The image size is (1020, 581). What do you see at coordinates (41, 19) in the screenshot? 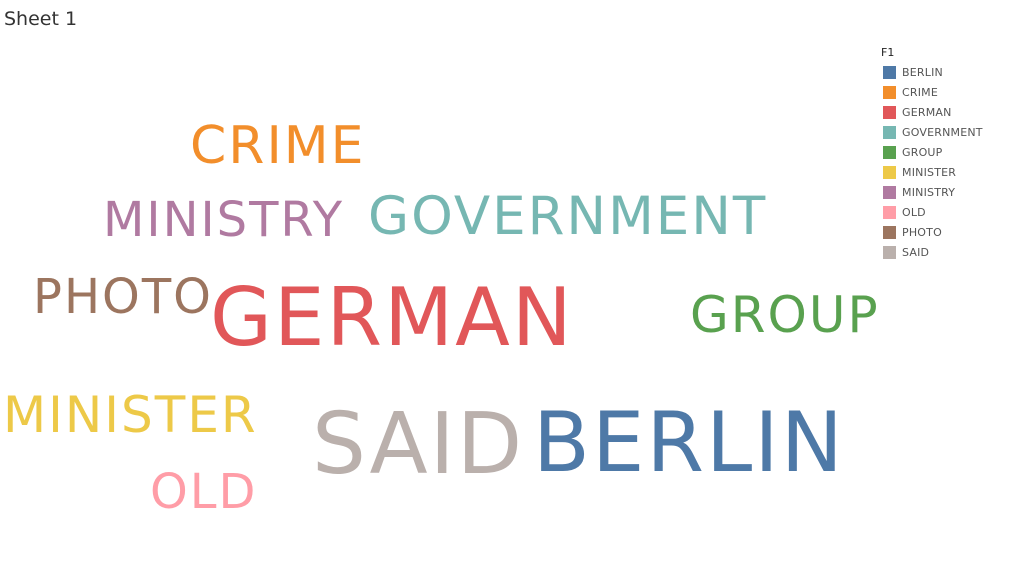
I see `sheet-title: Sheet 1` at bounding box center [41, 19].